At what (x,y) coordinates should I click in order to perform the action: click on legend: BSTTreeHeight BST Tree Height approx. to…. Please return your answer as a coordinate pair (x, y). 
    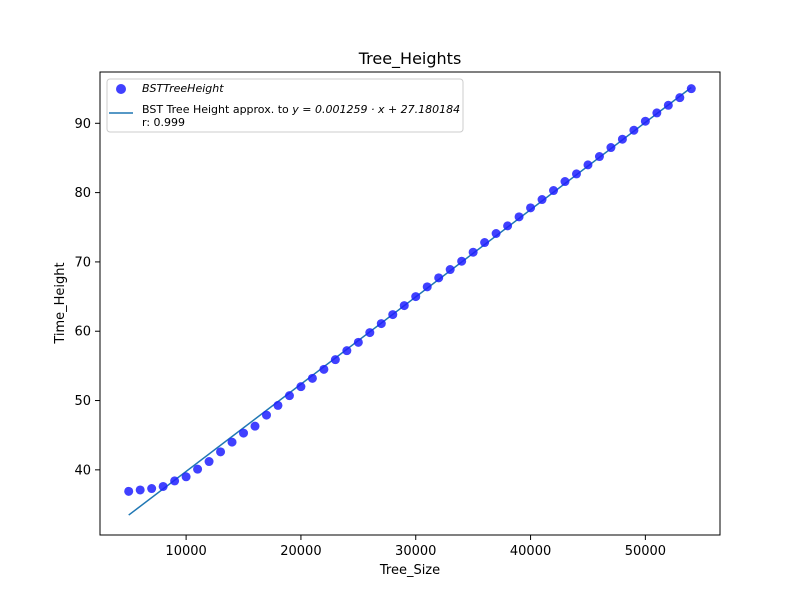
    Looking at the image, I should click on (285, 105).